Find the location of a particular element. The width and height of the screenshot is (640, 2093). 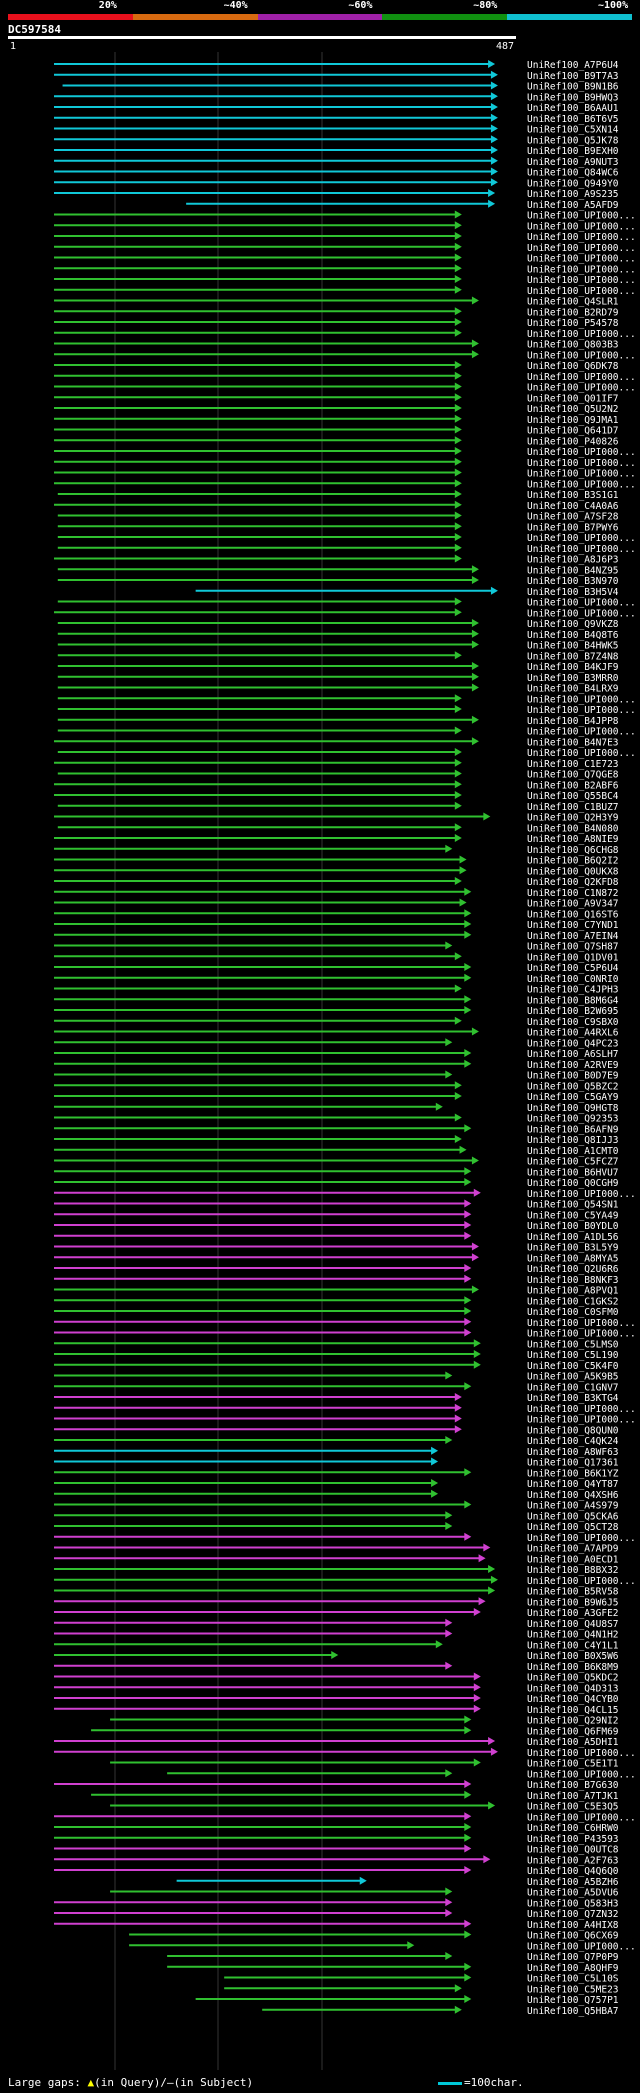

hit-label: UniRef100_C5E3Q5 is located at coordinates (573, 1807).